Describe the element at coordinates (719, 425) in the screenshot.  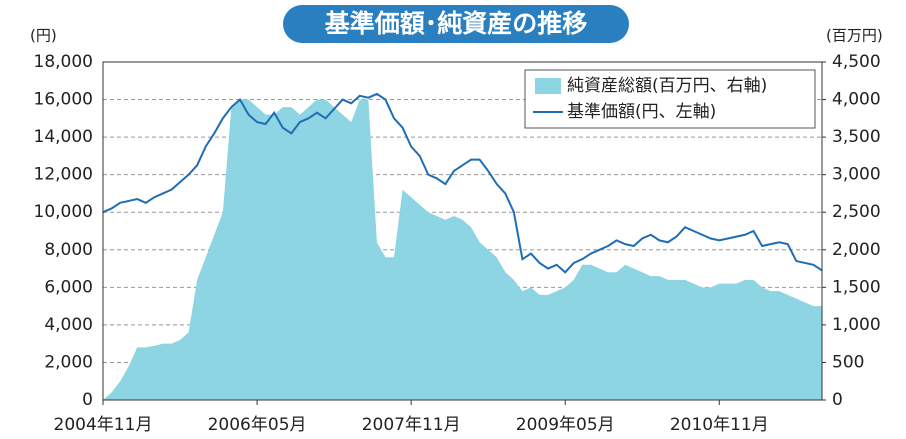
I see `x-tick-label: 2010年11月` at that location.